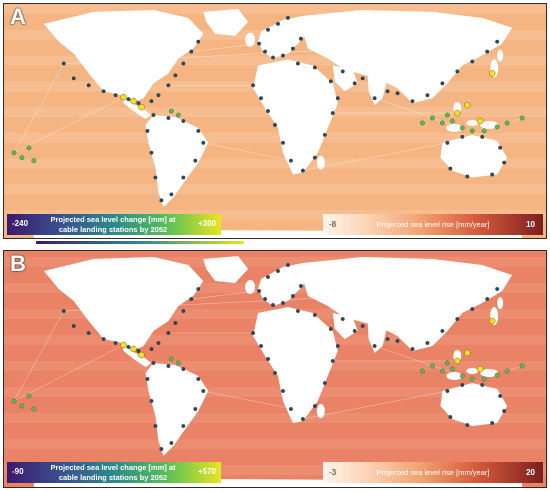  Describe the element at coordinates (275, 9) in the screenshot. I see `ocean-shading` at that location.